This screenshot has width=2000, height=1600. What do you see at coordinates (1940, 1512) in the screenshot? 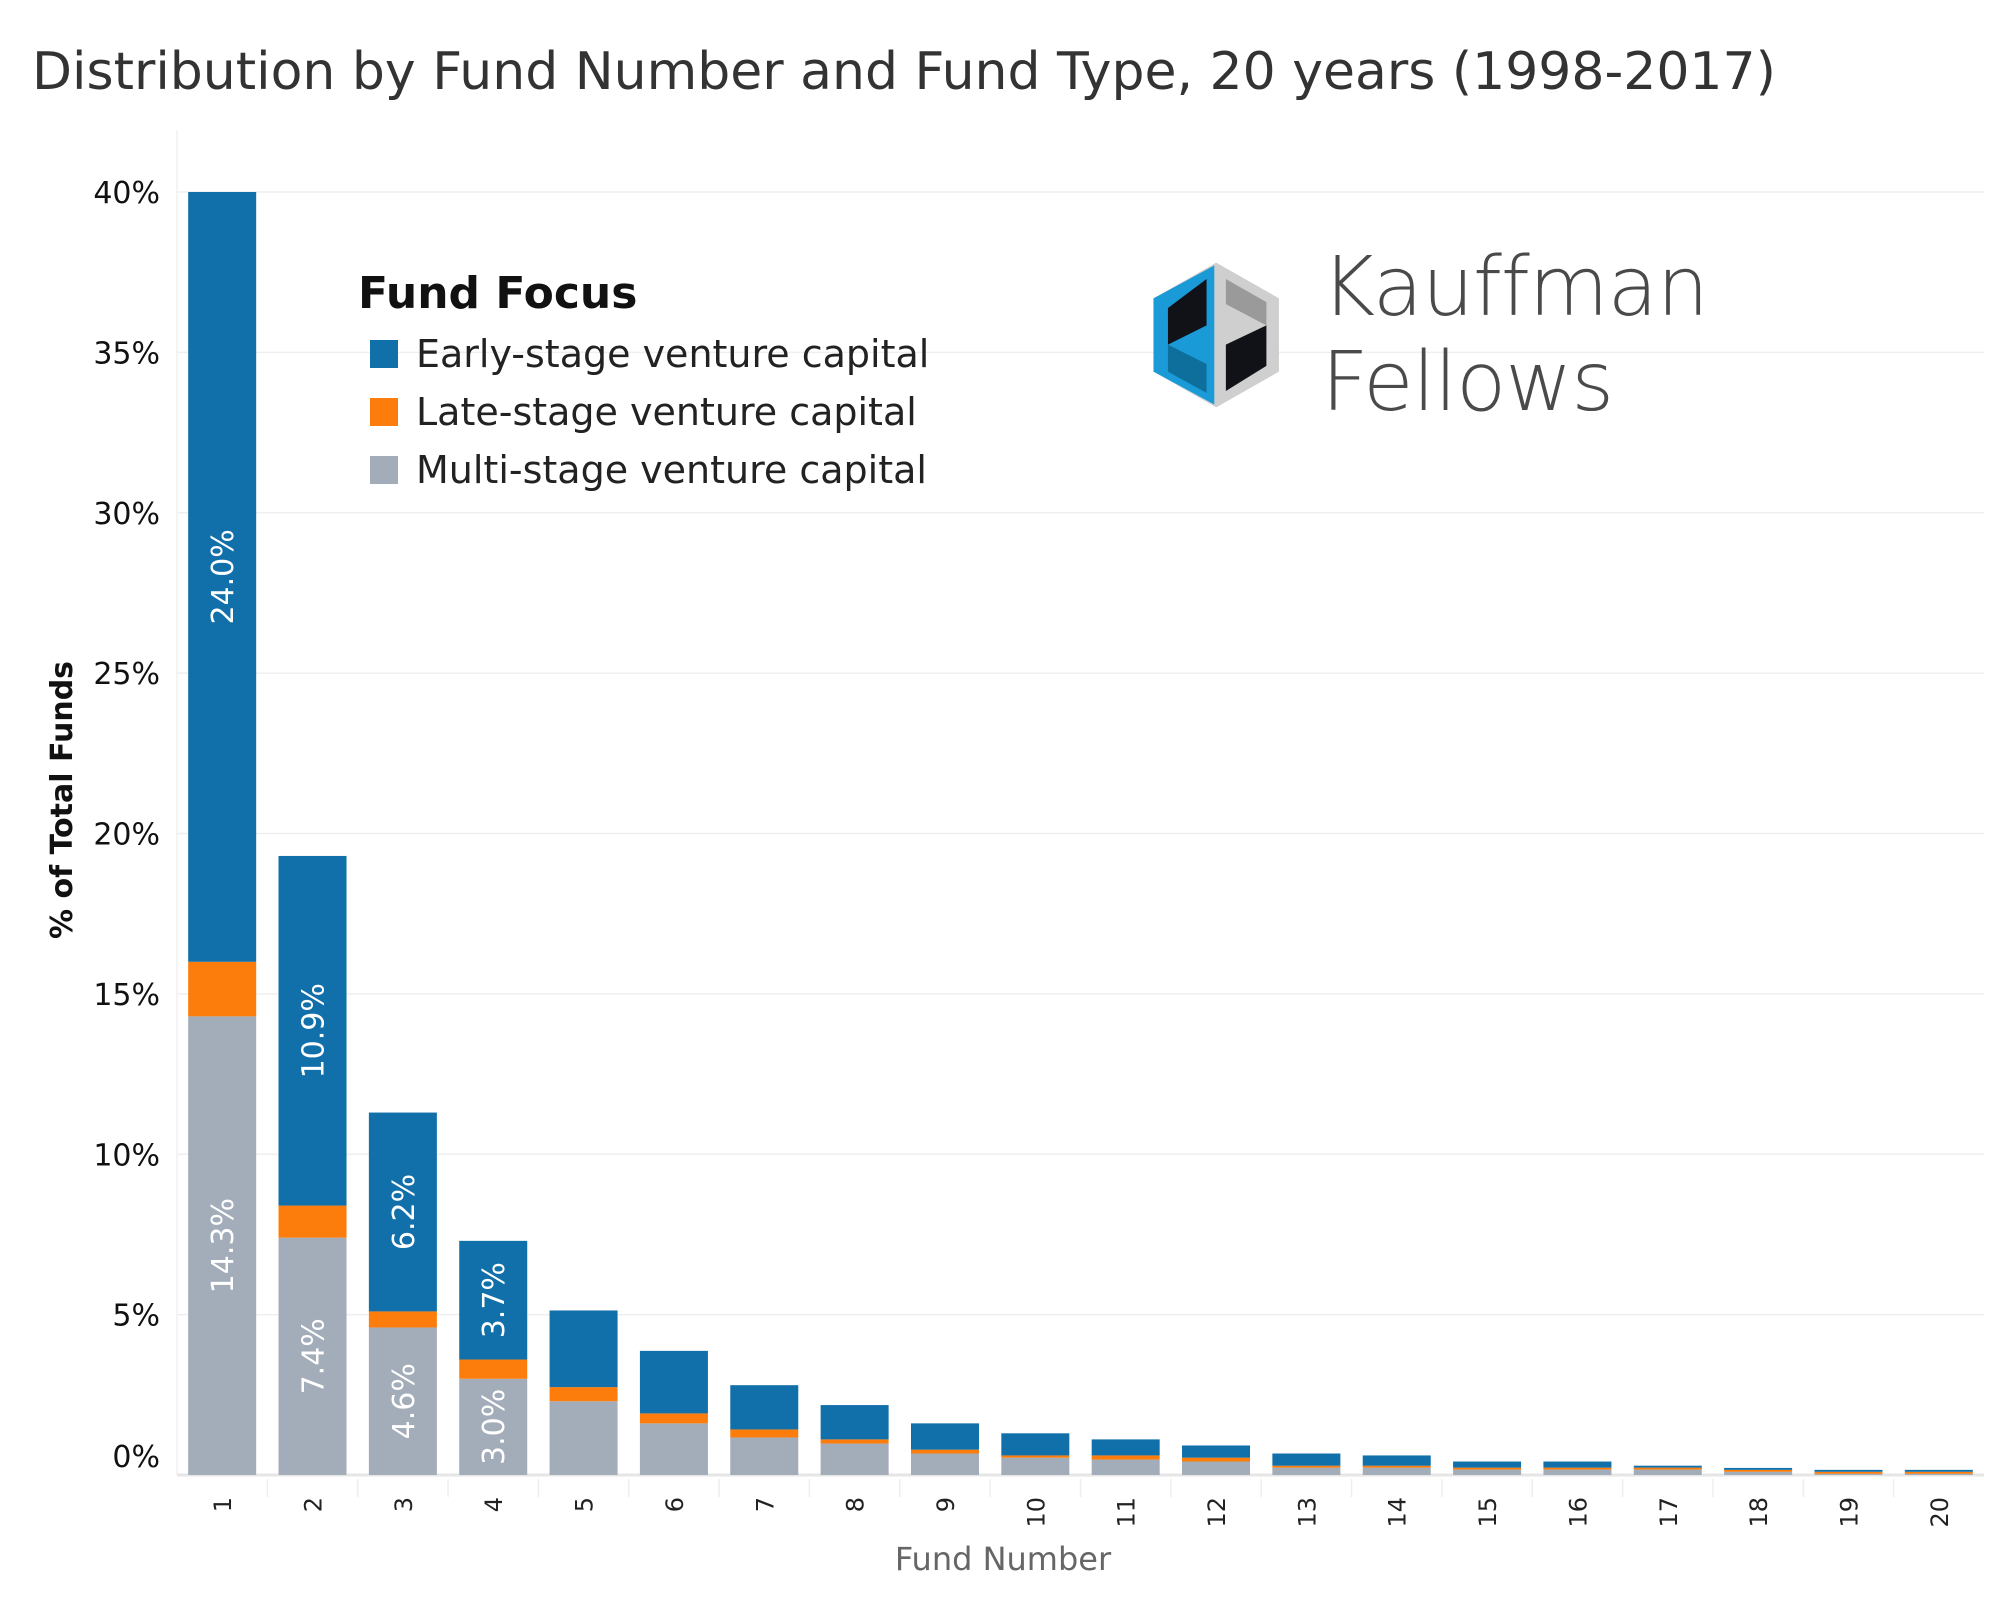
I see `x-tick-label: 20` at bounding box center [1940, 1512].